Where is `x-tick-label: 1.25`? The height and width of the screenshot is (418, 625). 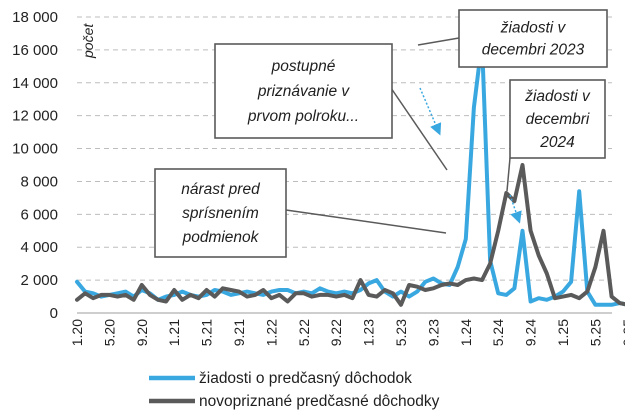
x-tick-label: 1.25 is located at coordinates (563, 332).